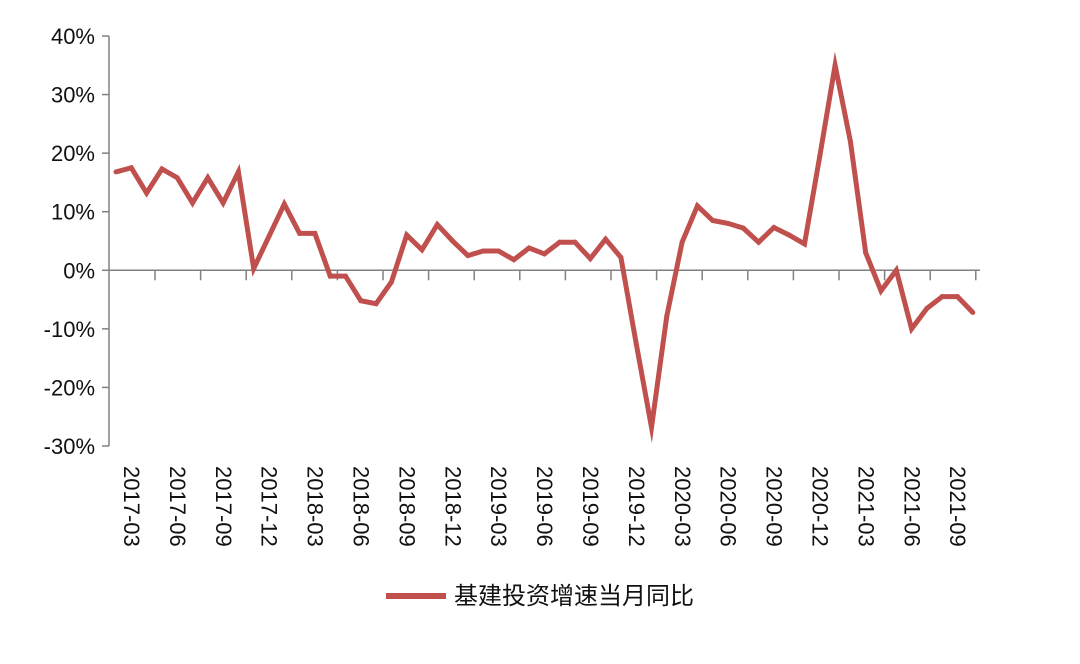 Image resolution: width=1080 pixels, height=664 pixels. What do you see at coordinates (544, 506) in the screenshot?
I see `x-tick-label: 2019-06` at bounding box center [544, 506].